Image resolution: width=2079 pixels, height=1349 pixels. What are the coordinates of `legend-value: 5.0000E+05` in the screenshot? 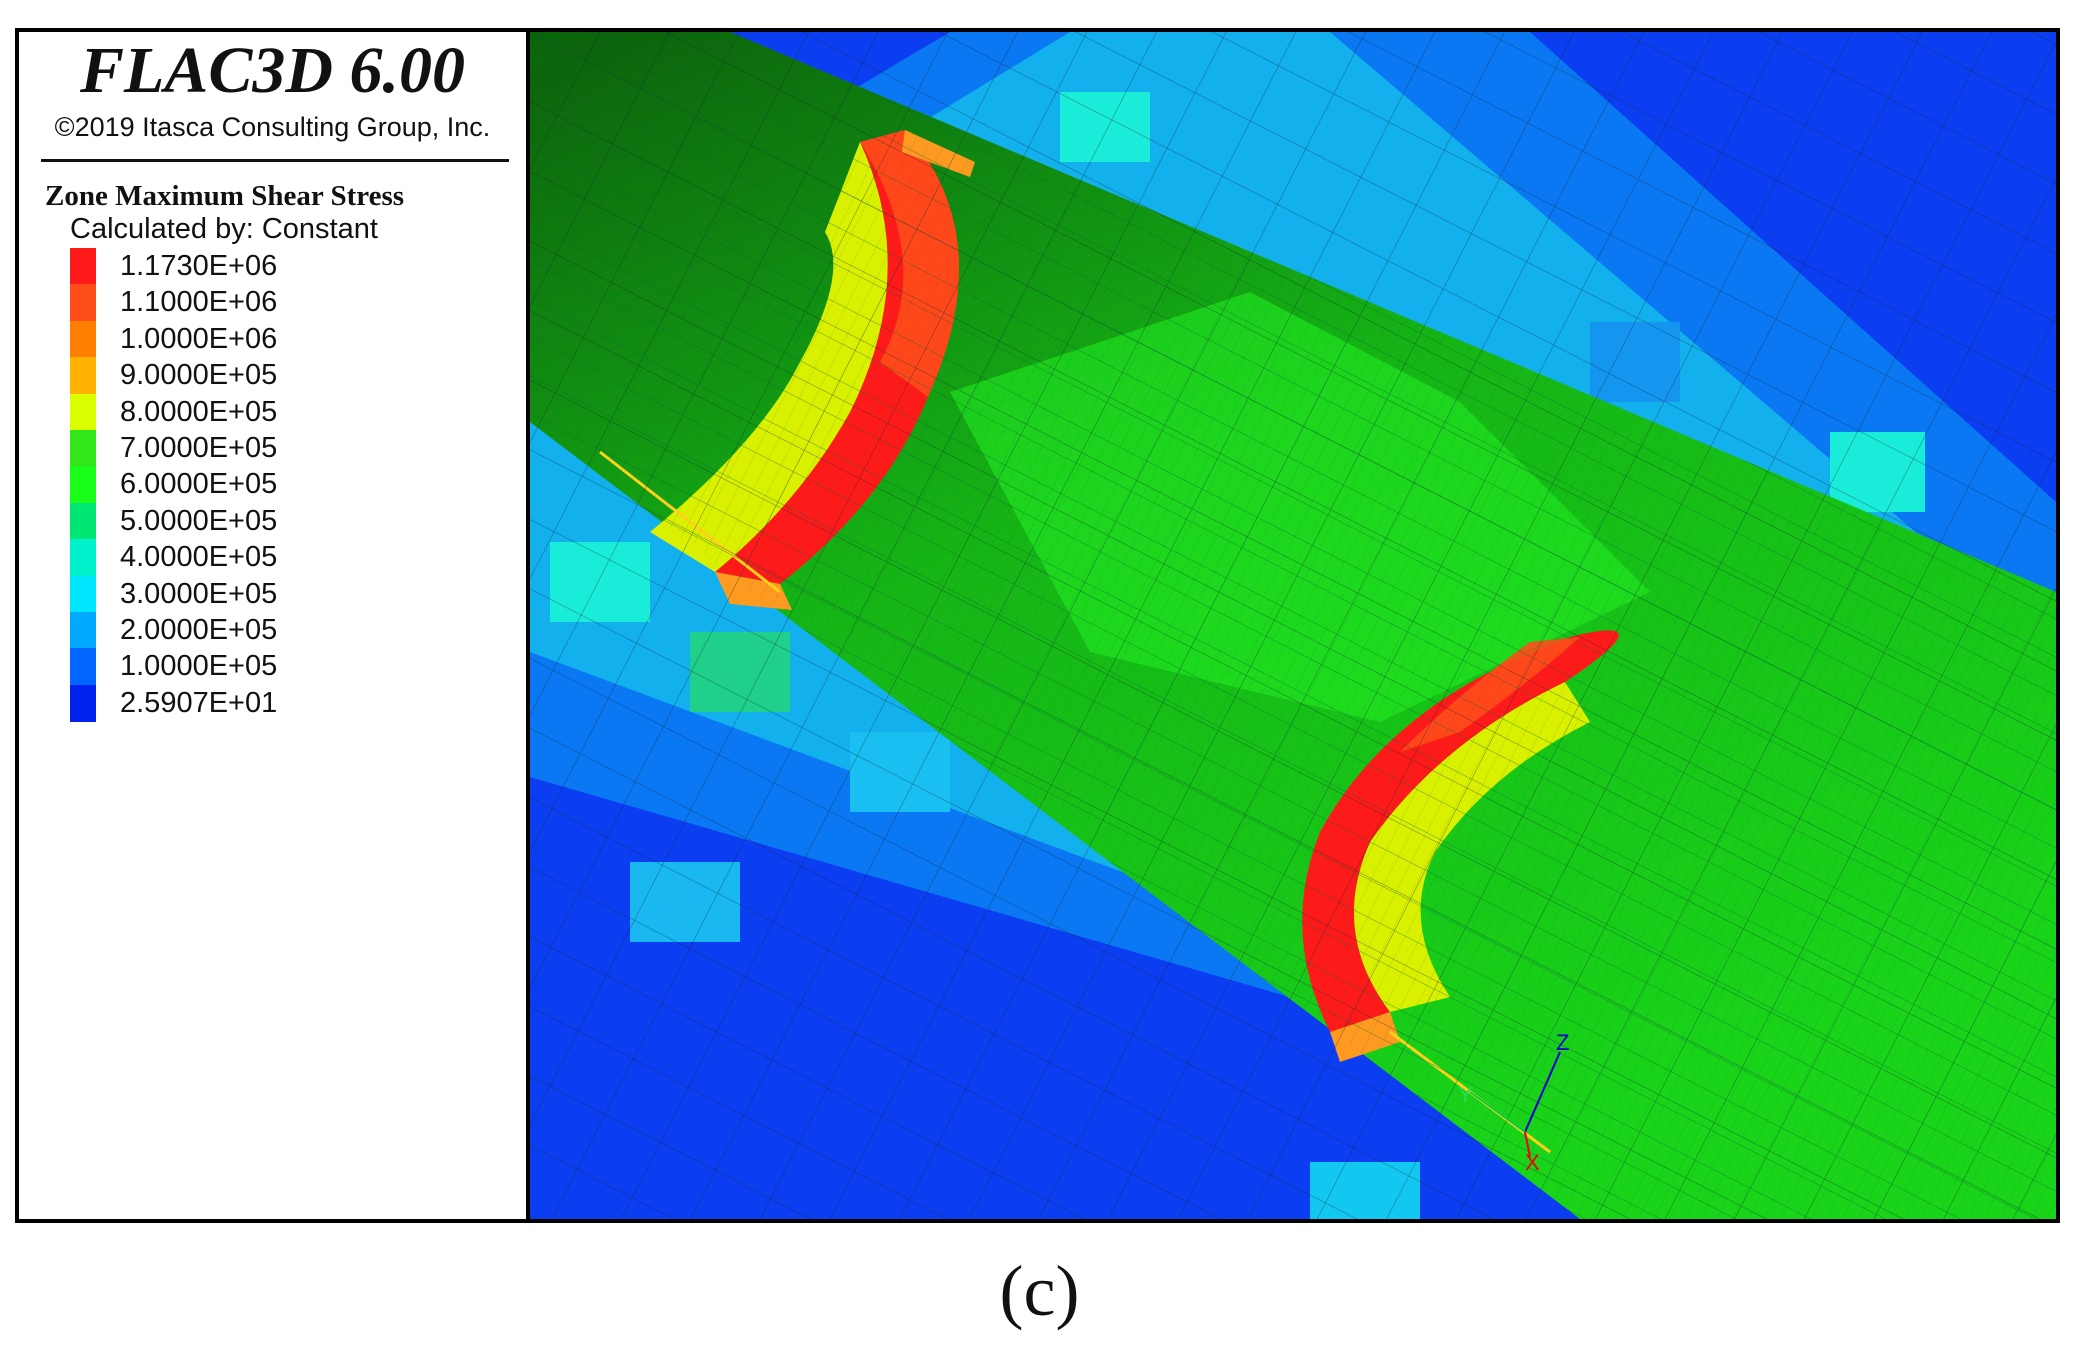 It's located at (199, 520).